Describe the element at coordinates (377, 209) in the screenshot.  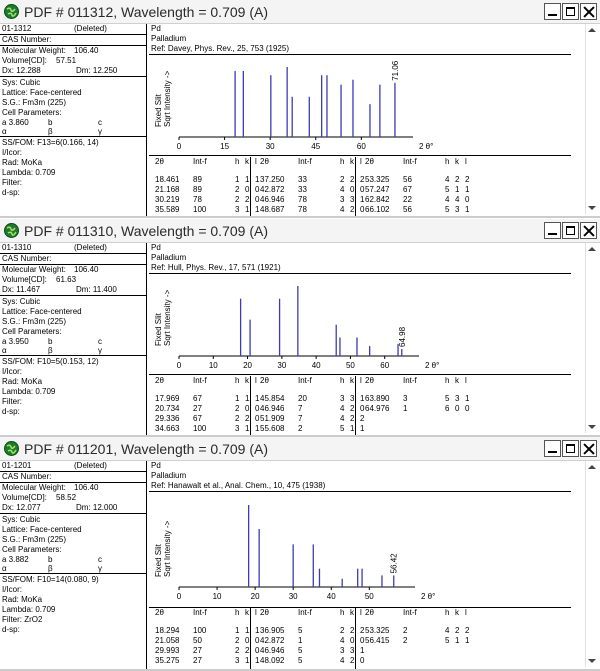
I see `table-cell: 66.102` at that location.